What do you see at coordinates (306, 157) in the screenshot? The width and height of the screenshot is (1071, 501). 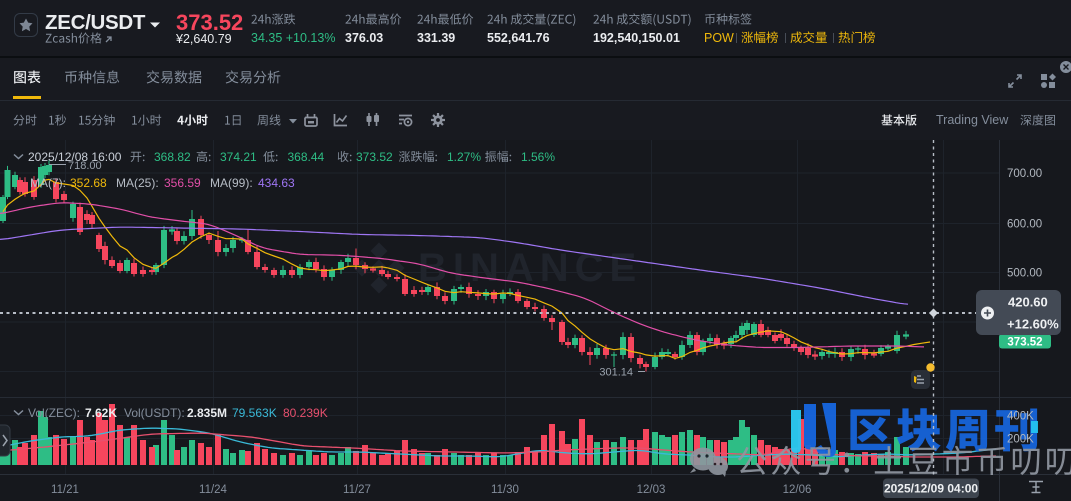 I see `svg-text: 368.44` at bounding box center [306, 157].